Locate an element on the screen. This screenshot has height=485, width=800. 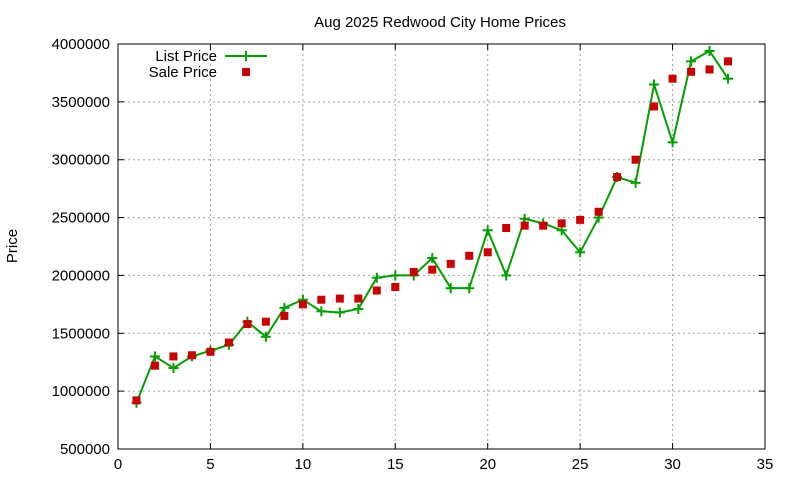
x-tick-label: 25 is located at coordinates (580, 464).